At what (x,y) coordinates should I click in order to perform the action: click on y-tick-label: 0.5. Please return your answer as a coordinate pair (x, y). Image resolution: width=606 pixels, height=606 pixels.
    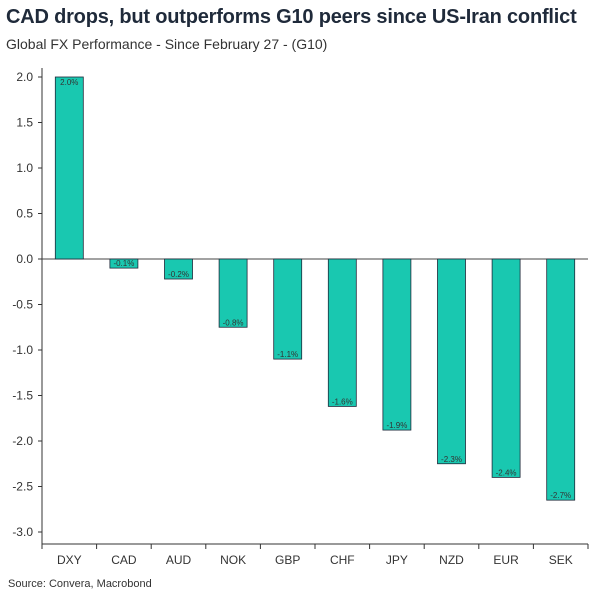
    Looking at the image, I should click on (24, 214).